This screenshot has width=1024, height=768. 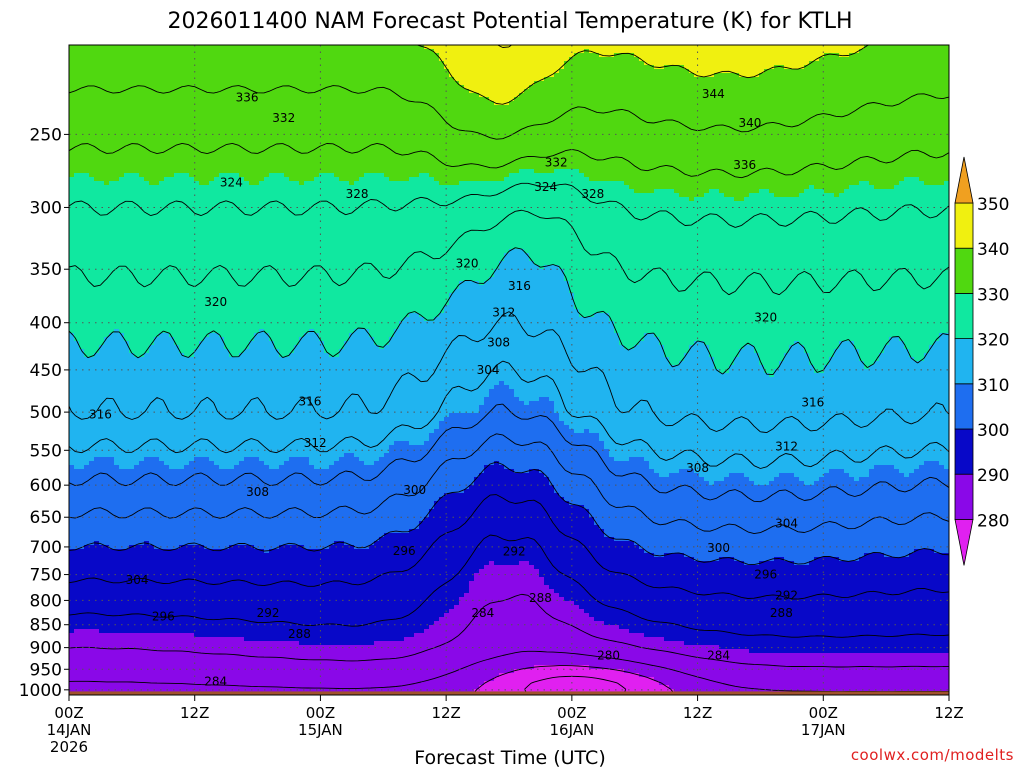 I want to click on x-tick-date: 16JAN, so click(x=571, y=730).